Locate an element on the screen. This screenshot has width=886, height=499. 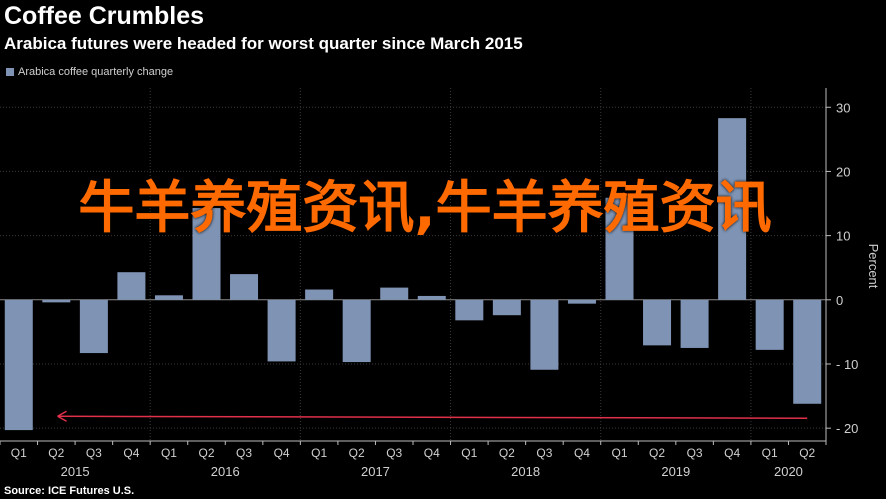
year-label: 2016 is located at coordinates (225, 471).